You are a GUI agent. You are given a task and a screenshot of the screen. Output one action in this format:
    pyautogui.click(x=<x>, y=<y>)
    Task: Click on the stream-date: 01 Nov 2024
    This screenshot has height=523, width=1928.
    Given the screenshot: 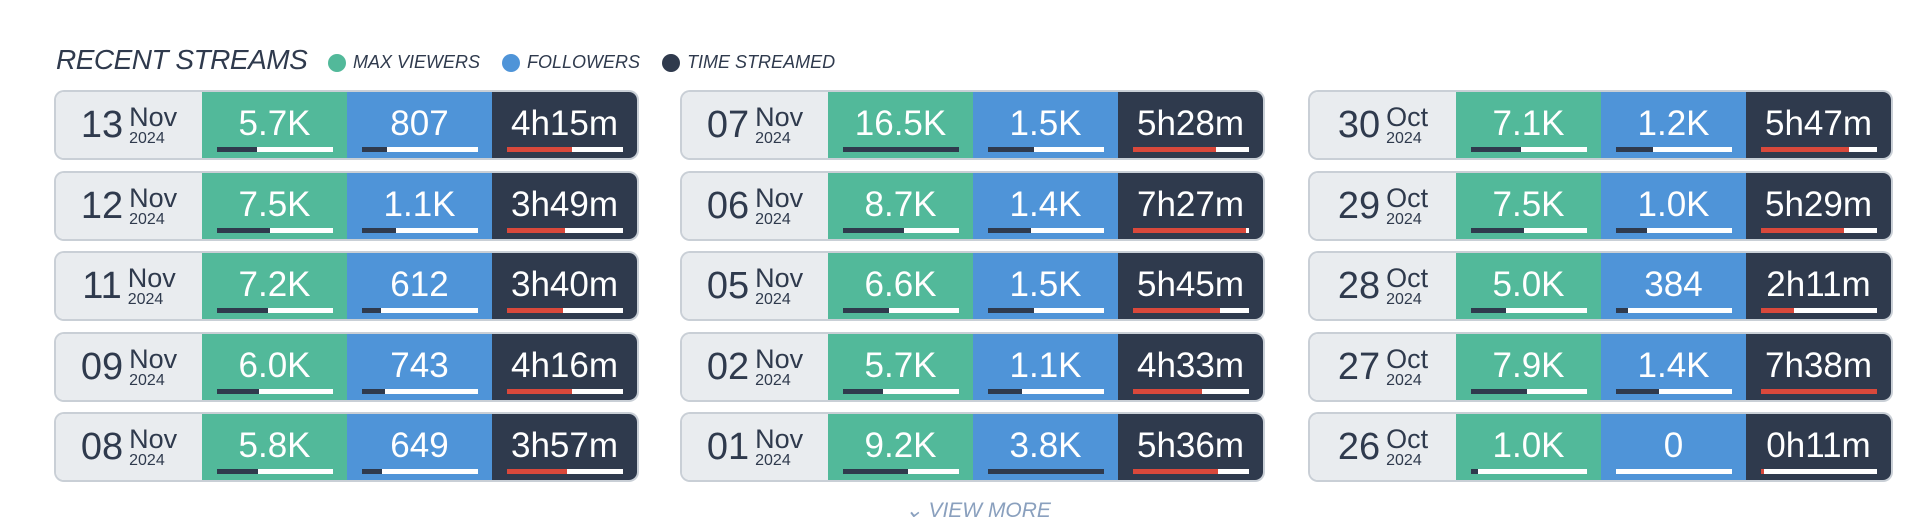 What is the action you would take?
    pyautogui.click(x=755, y=447)
    